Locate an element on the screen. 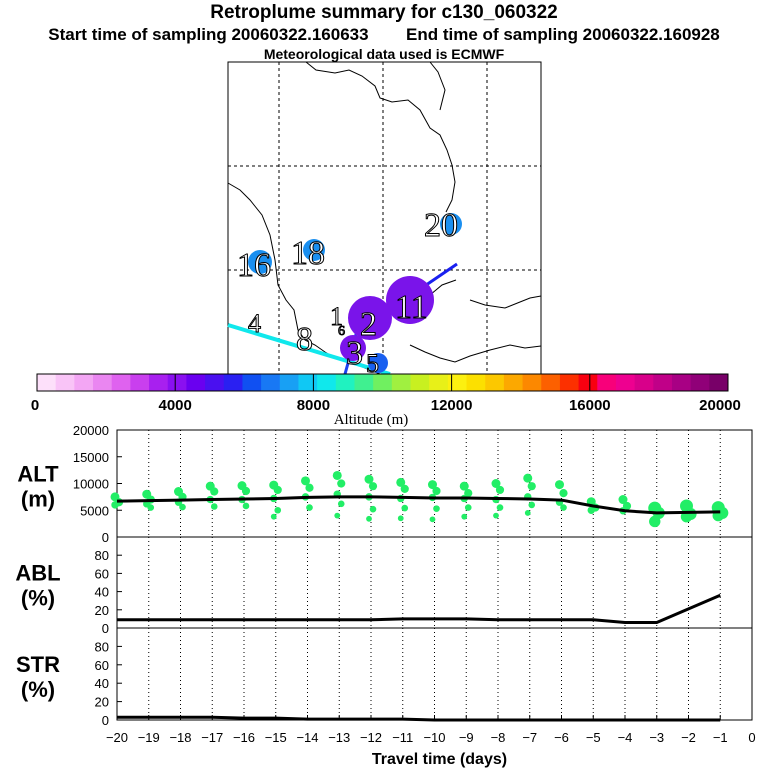  cluster-labels: 20 16 18 11 2 1 3 4 8 5 6 is located at coordinates (348, 293).